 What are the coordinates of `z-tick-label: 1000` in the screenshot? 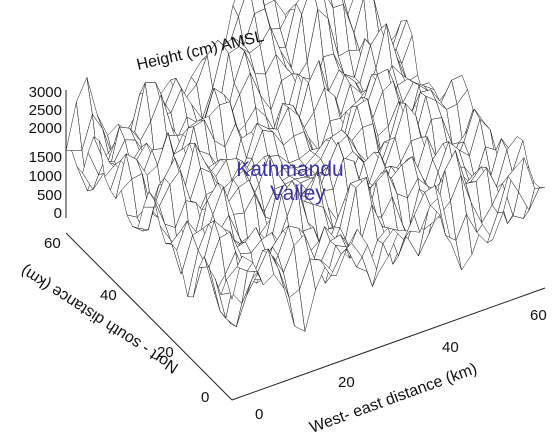 It's located at (45, 176).